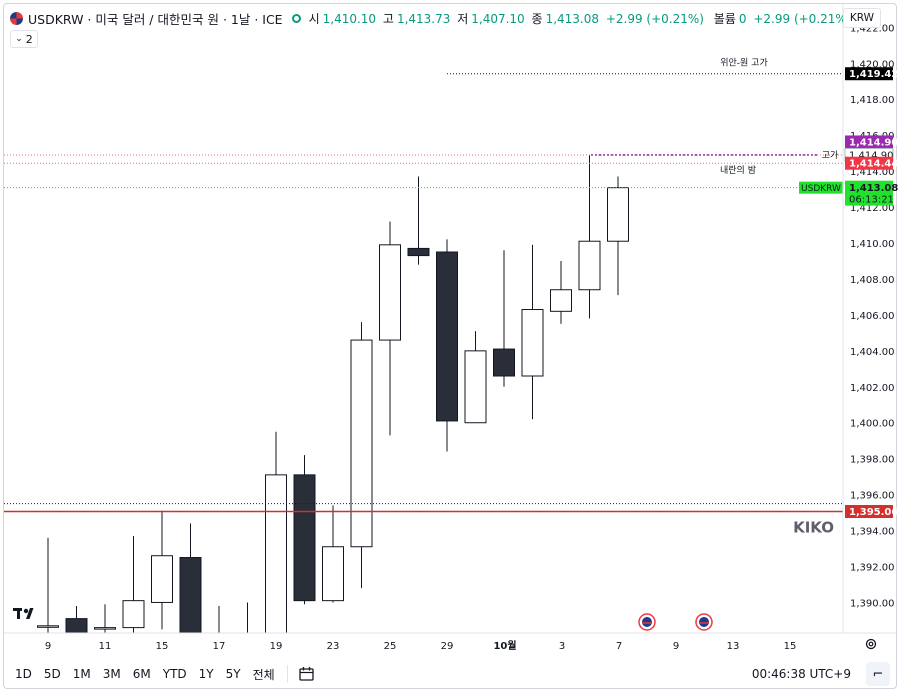 This screenshot has height=692, width=900. Describe the element at coordinates (562, 646) in the screenshot. I see `time-tick-label: 3` at that location.